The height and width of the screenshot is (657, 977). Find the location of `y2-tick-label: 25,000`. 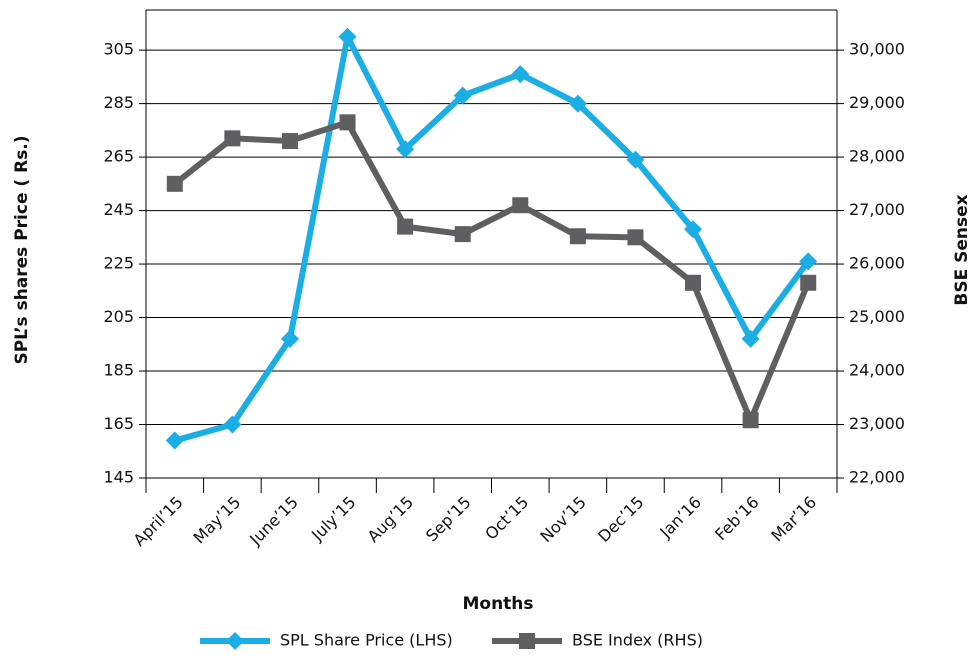

y2-tick-label: 25,000 is located at coordinates (877, 316).